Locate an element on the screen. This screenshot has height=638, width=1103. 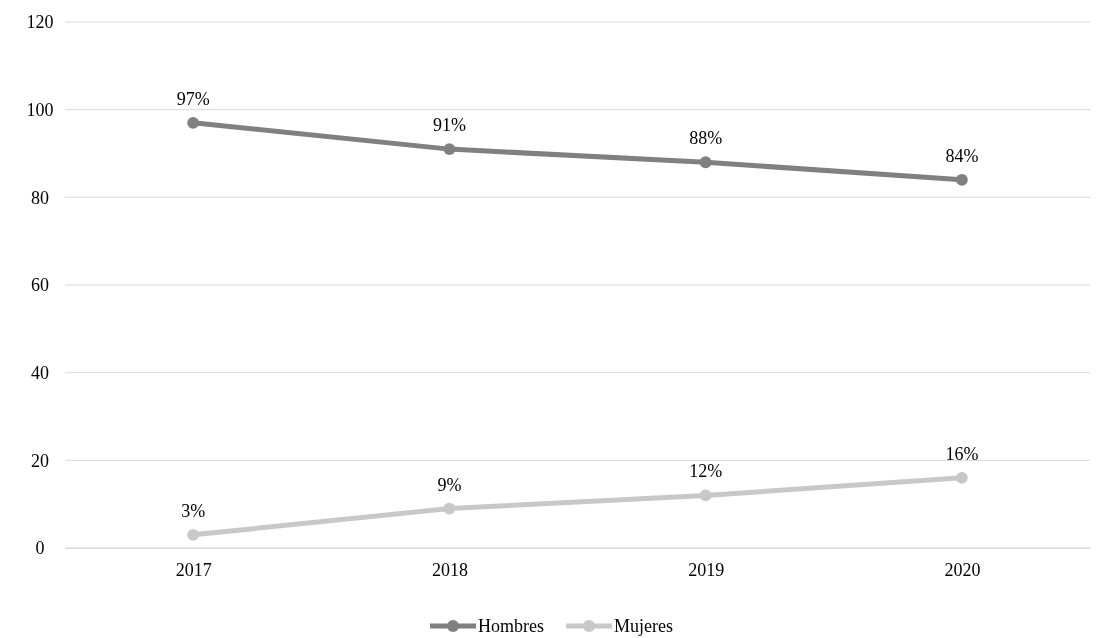
x-tick-label: 2020 is located at coordinates (962, 570).